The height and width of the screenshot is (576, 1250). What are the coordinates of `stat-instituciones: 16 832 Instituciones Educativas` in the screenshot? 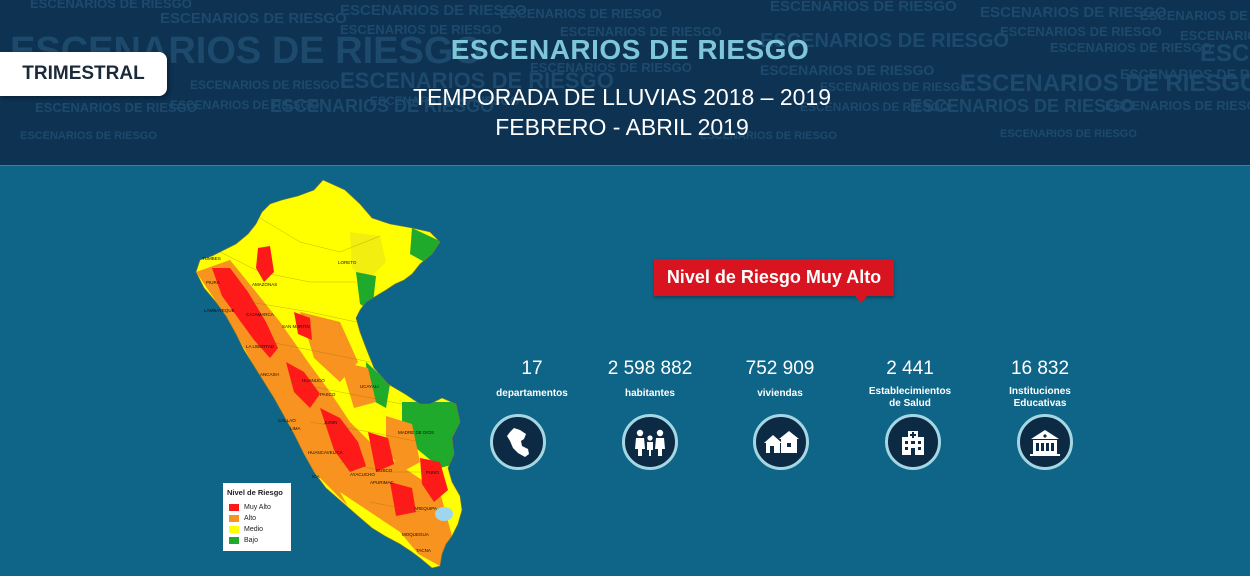 It's located at (1040, 383).